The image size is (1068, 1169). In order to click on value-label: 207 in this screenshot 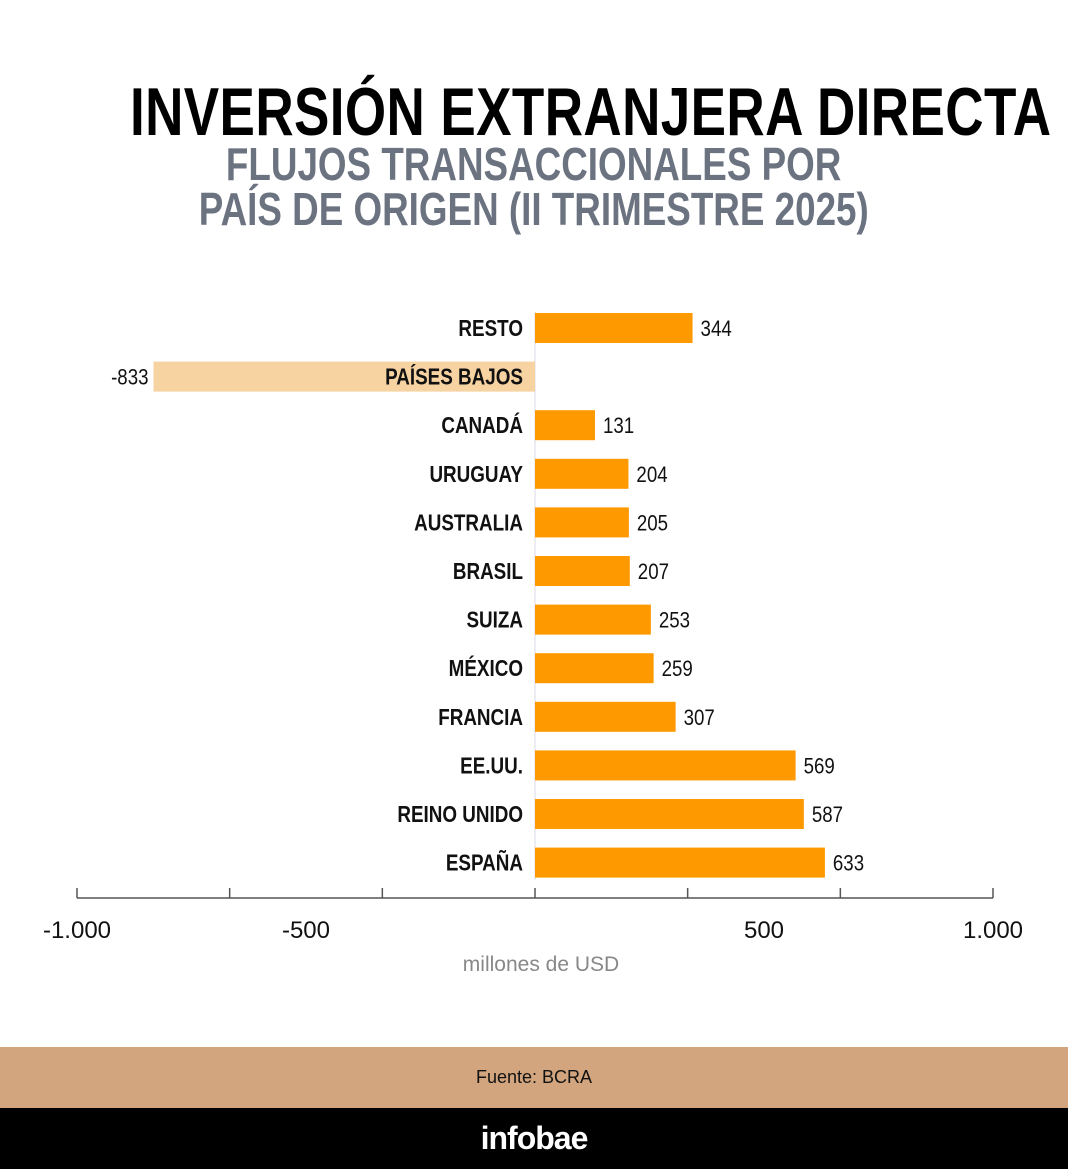, I will do `click(653, 573)`.